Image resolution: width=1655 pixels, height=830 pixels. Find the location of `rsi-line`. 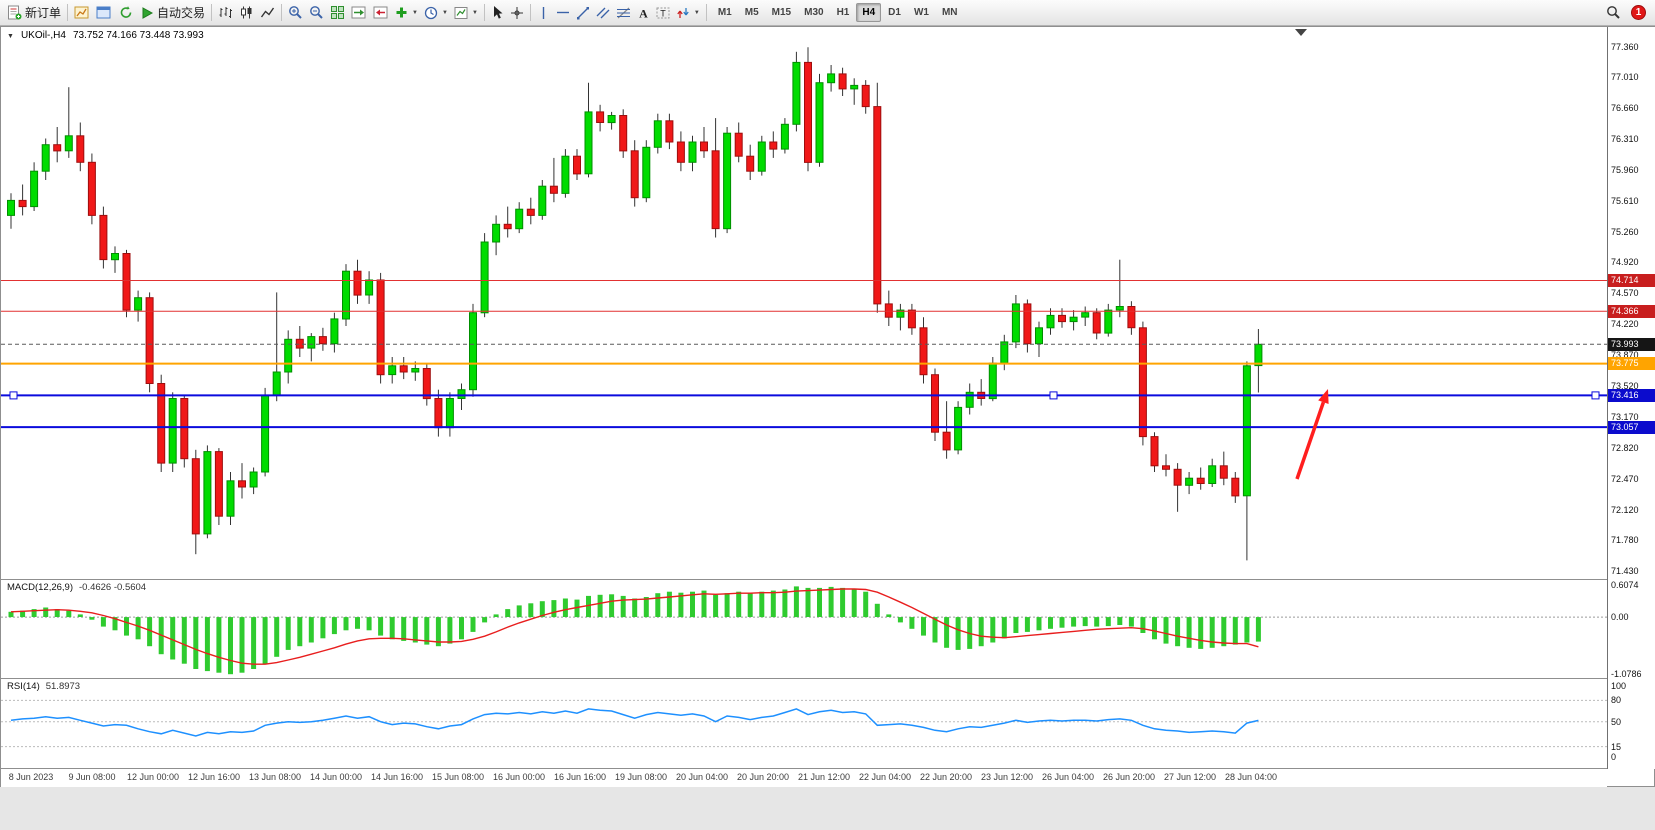

rsi-line is located at coordinates (634, 722).